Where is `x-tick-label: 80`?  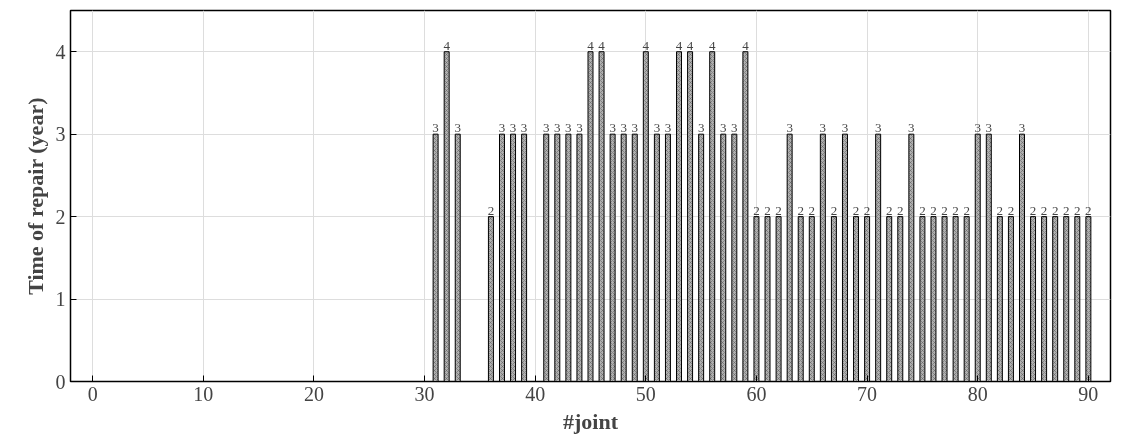
x-tick-label: 80 is located at coordinates (977, 393).